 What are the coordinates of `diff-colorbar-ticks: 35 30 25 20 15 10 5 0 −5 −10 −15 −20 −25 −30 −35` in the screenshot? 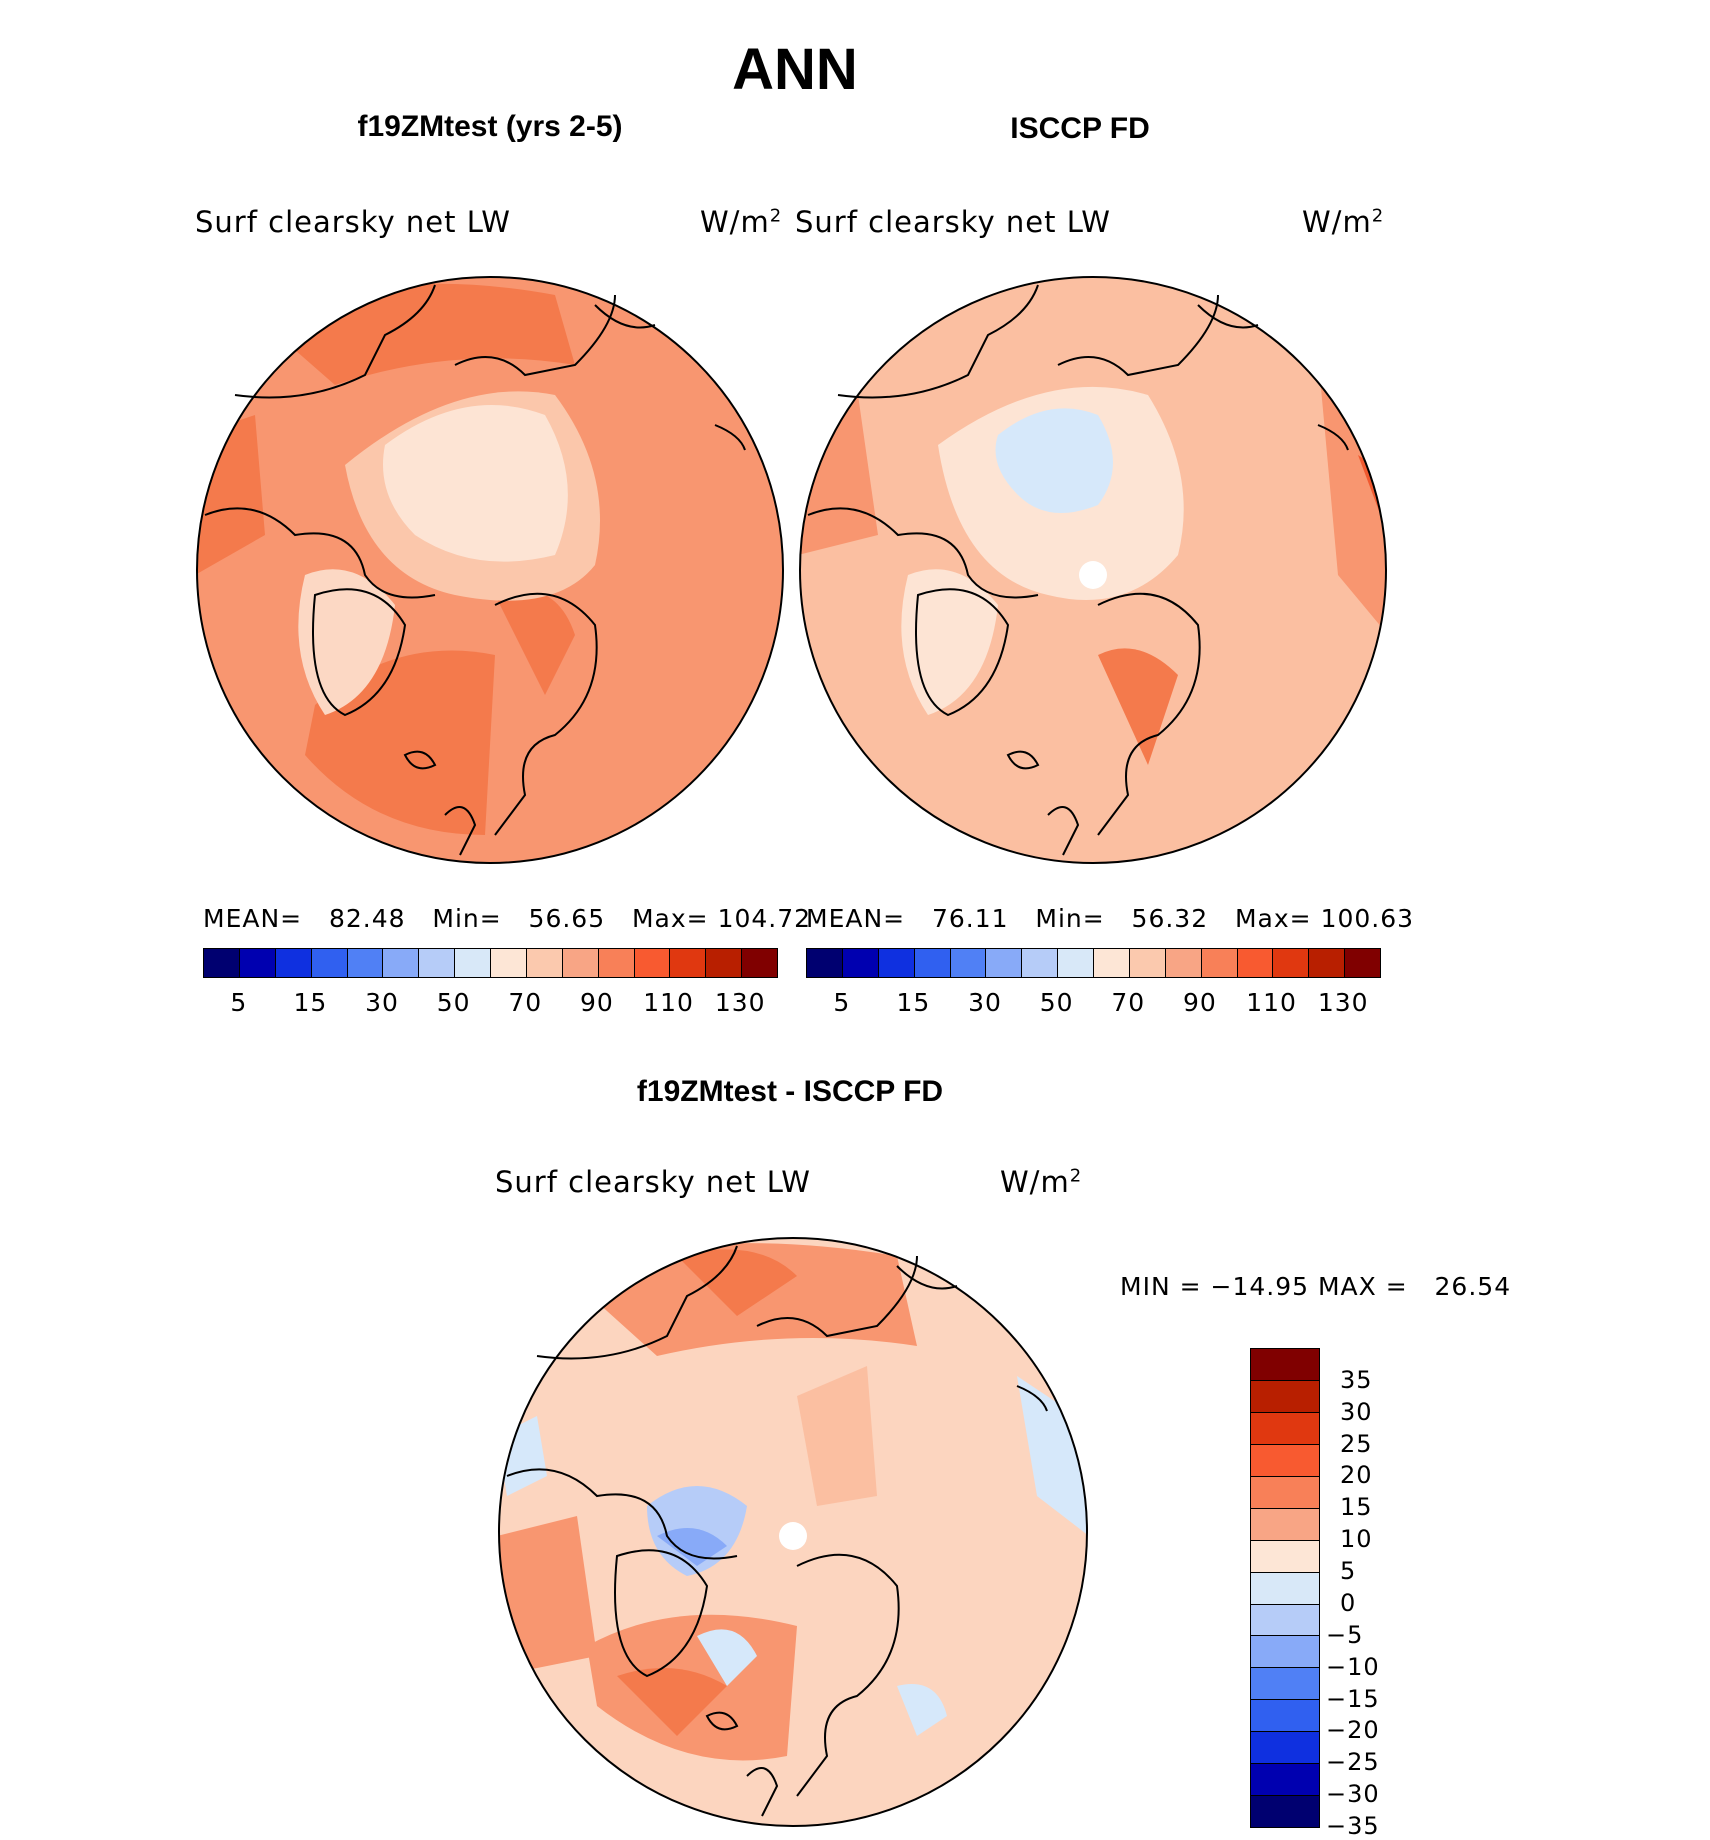 It's located at (1373, 1594).